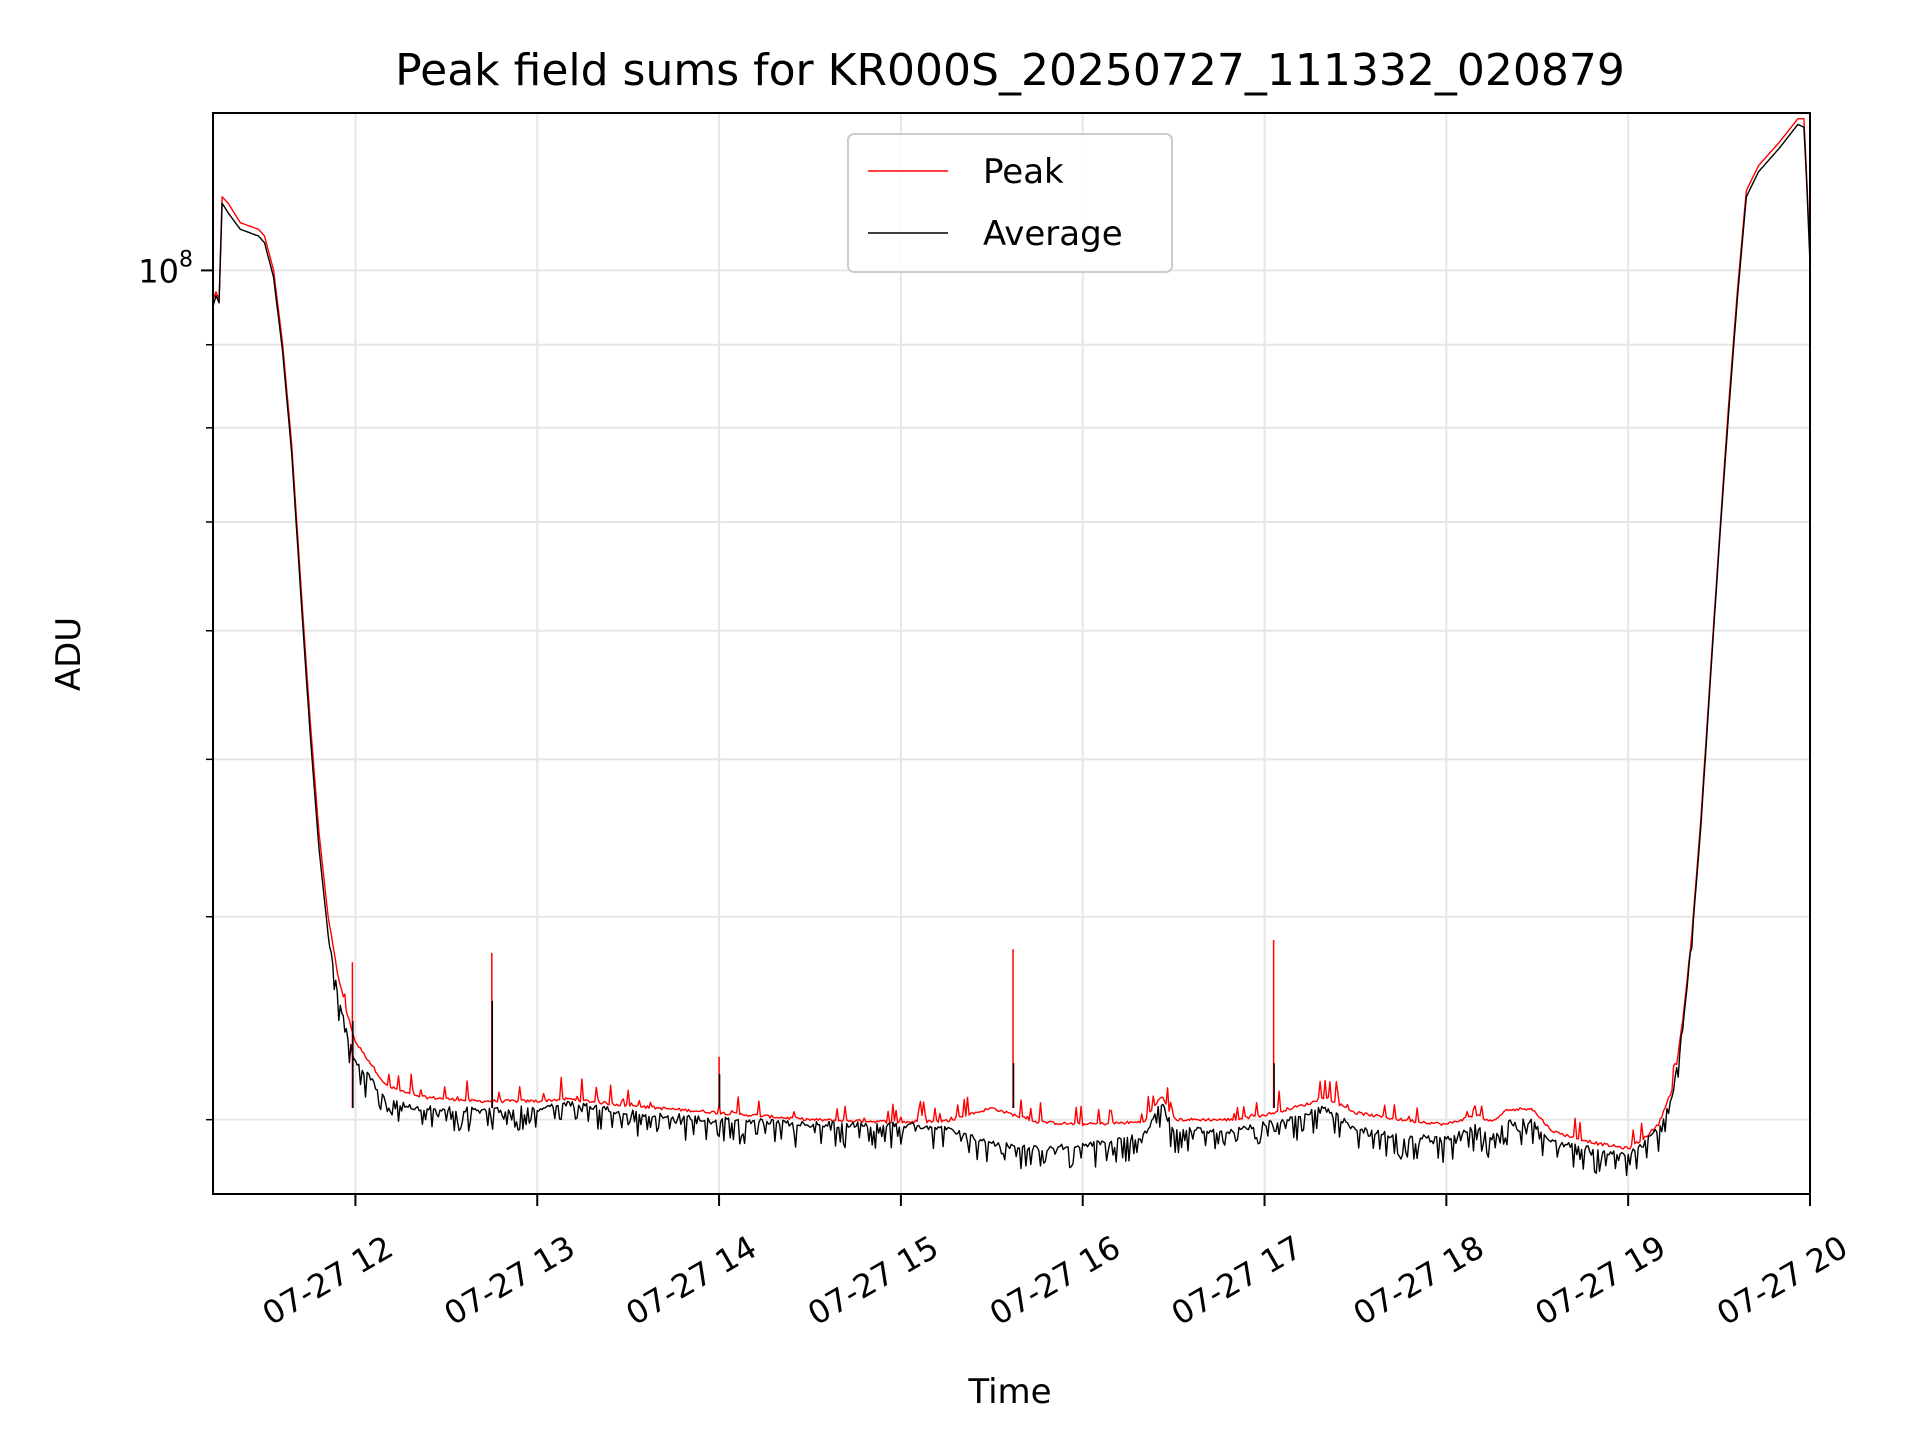 This screenshot has width=1920, height=1440. What do you see at coordinates (1009, 1392) in the screenshot?
I see `x-axis-label: Time` at bounding box center [1009, 1392].